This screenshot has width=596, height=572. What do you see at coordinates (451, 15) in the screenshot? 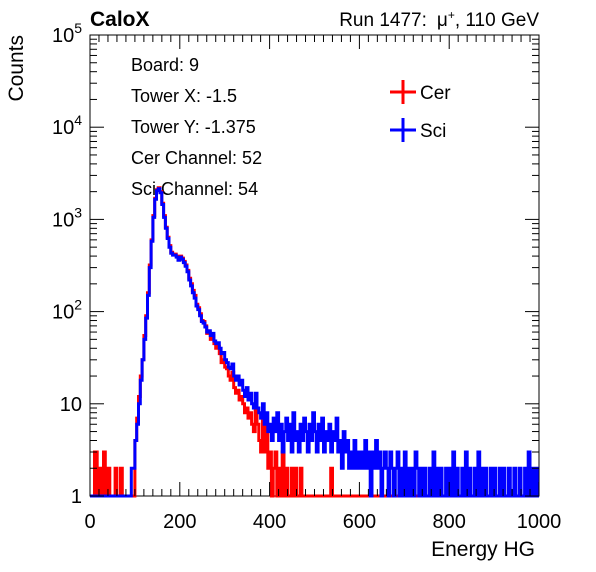
I see `particle-charge: +` at bounding box center [451, 15].